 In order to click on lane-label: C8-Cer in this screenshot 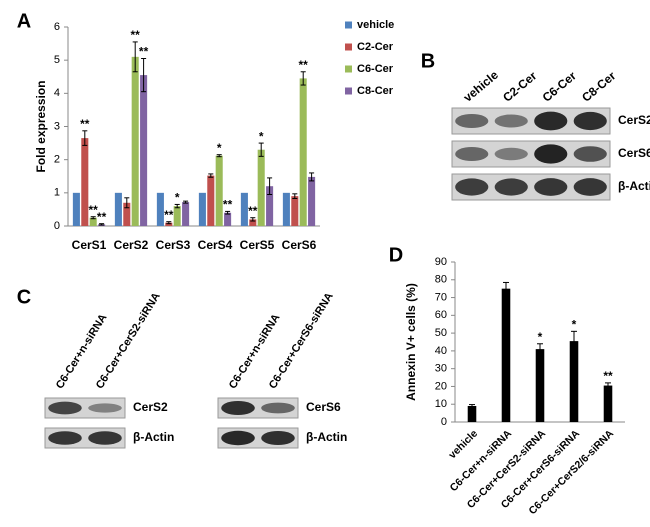, I will do `click(598, 87)`.